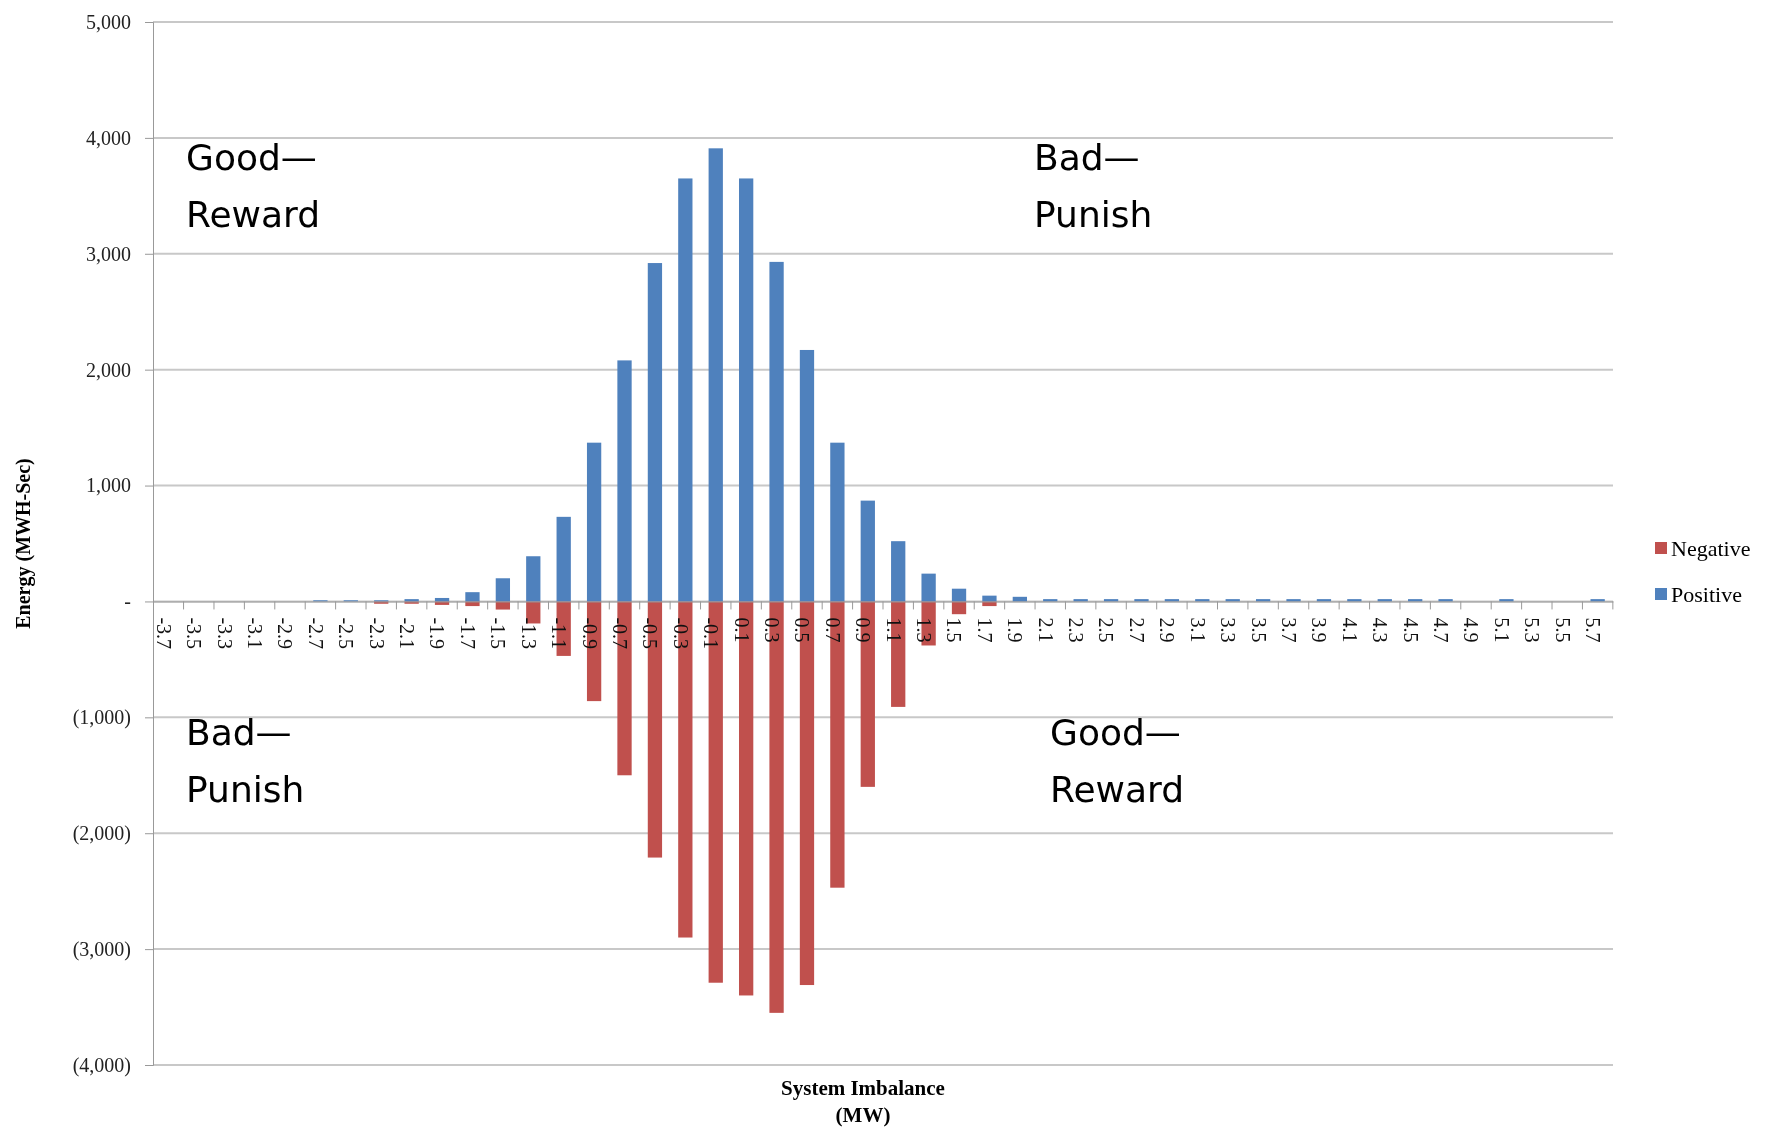 The width and height of the screenshot is (1775, 1131). Describe the element at coordinates (224, 633) in the screenshot. I see `x-tick-label: -3.3` at that location.